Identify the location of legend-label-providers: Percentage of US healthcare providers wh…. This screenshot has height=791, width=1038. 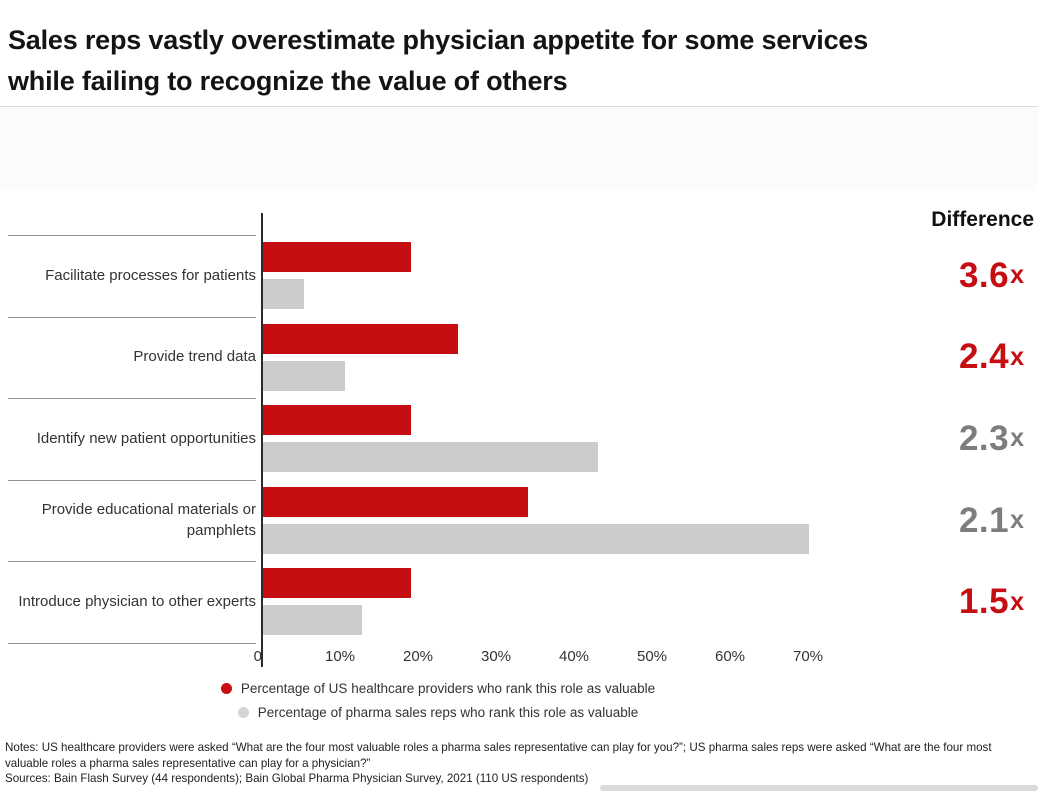
(448, 688).